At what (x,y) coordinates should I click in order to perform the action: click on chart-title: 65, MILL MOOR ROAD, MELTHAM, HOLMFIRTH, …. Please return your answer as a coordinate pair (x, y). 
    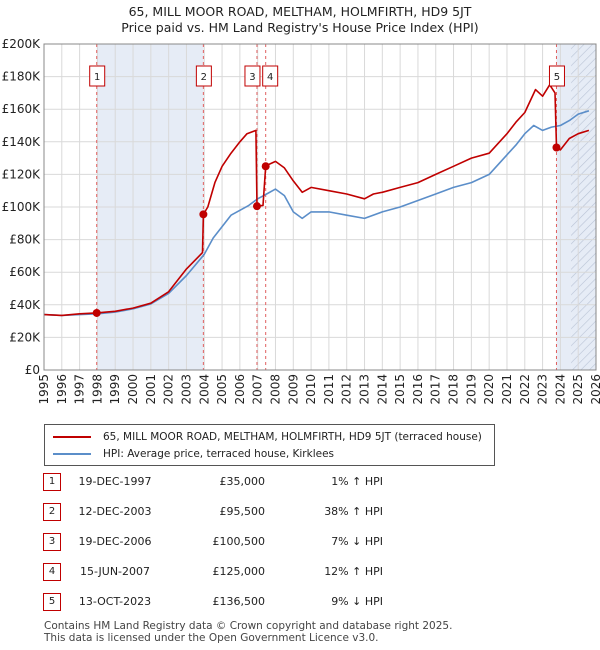
    Looking at the image, I should click on (300, 11).